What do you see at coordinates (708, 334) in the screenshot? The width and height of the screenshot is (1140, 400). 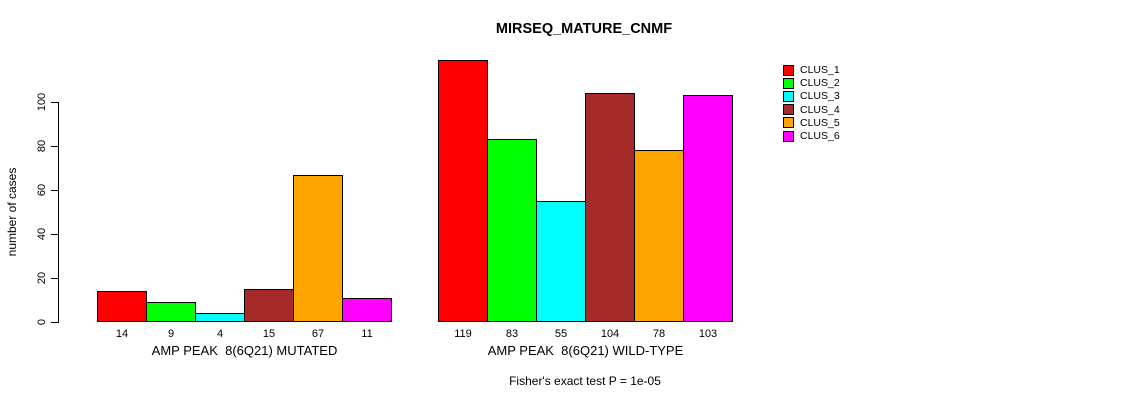 I see `bar-value-label: 103` at bounding box center [708, 334].